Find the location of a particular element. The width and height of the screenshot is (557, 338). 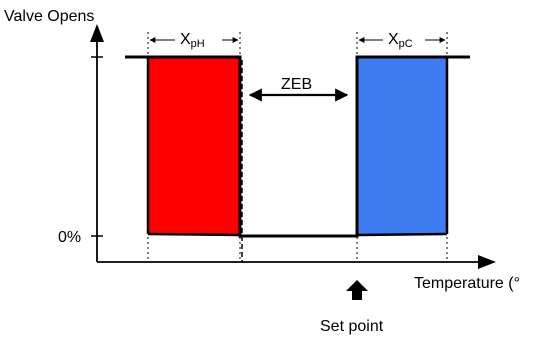

xph-sub: pH is located at coordinates (198, 44).